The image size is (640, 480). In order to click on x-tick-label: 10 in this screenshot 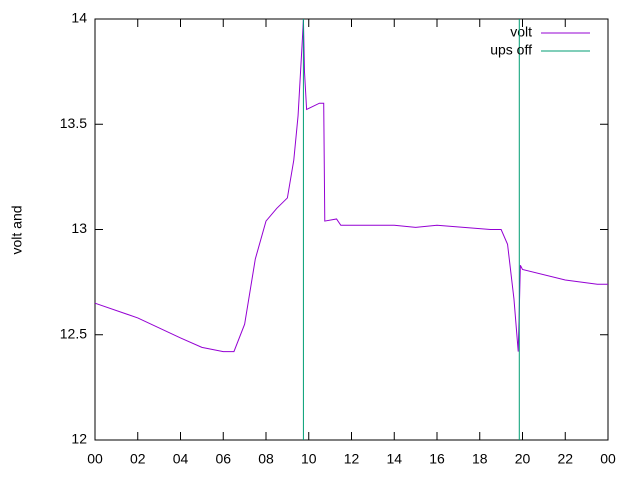, I will do `click(309, 459)`.